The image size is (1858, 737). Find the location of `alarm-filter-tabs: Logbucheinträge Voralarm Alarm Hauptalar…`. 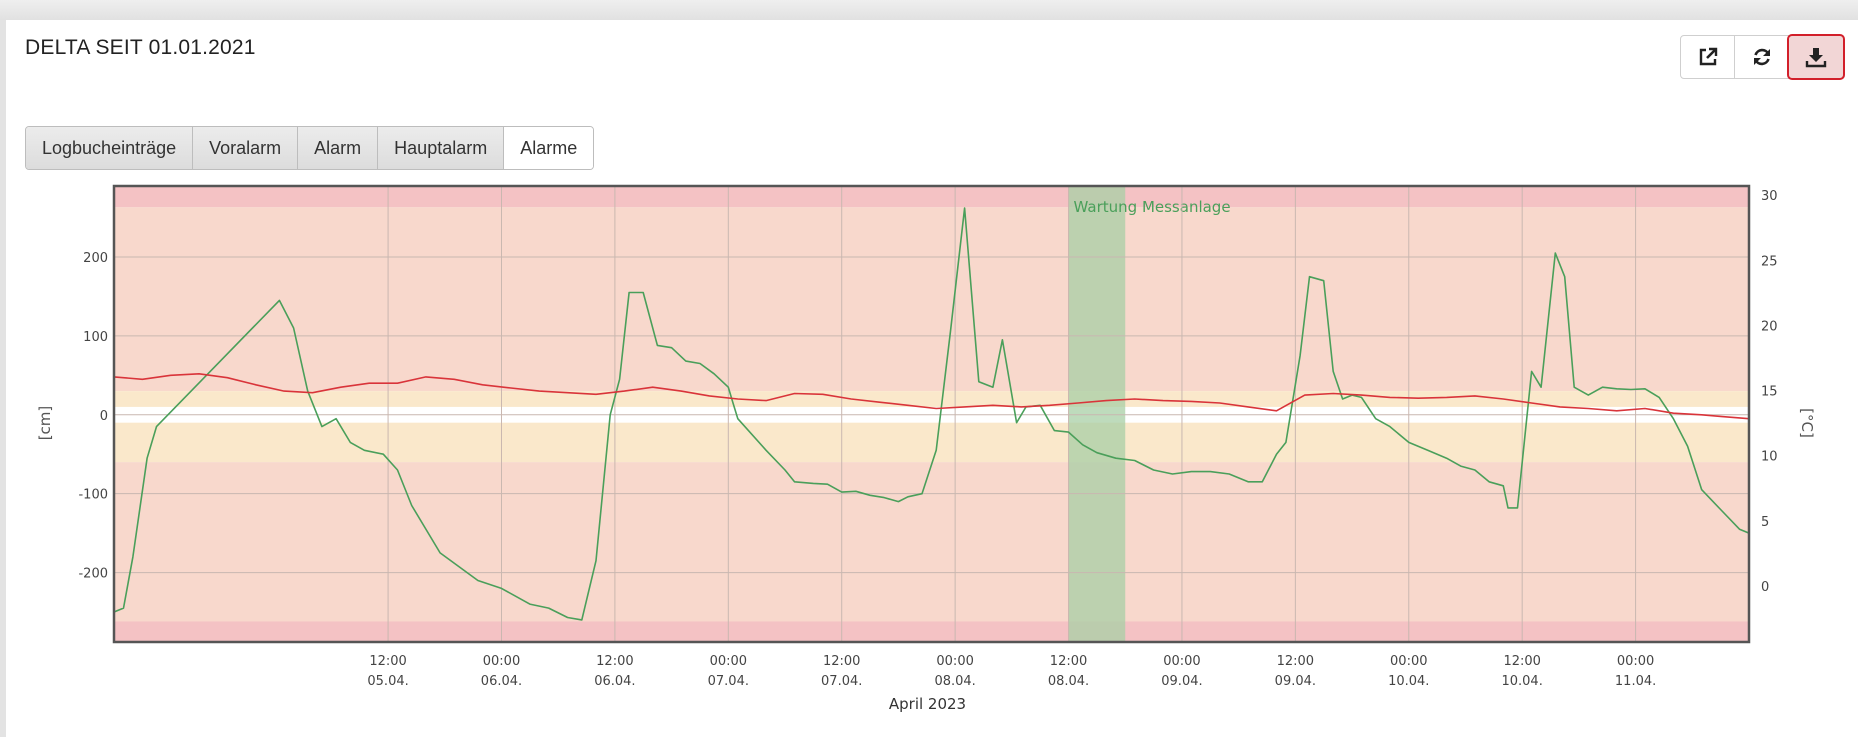

alarm-filter-tabs: Logbucheinträge Voralarm Alarm Hauptalar… is located at coordinates (310, 148).